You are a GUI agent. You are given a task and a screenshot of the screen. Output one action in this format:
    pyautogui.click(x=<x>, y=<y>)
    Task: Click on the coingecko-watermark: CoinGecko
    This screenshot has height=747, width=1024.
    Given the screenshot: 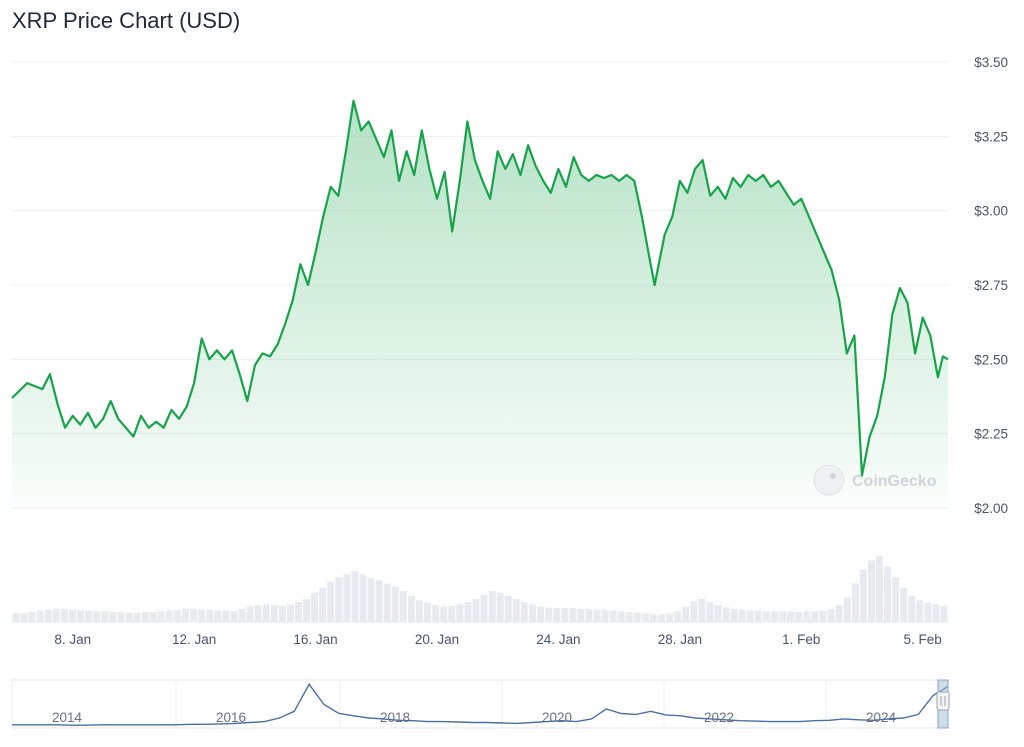 What is the action you would take?
    pyautogui.click(x=875, y=480)
    